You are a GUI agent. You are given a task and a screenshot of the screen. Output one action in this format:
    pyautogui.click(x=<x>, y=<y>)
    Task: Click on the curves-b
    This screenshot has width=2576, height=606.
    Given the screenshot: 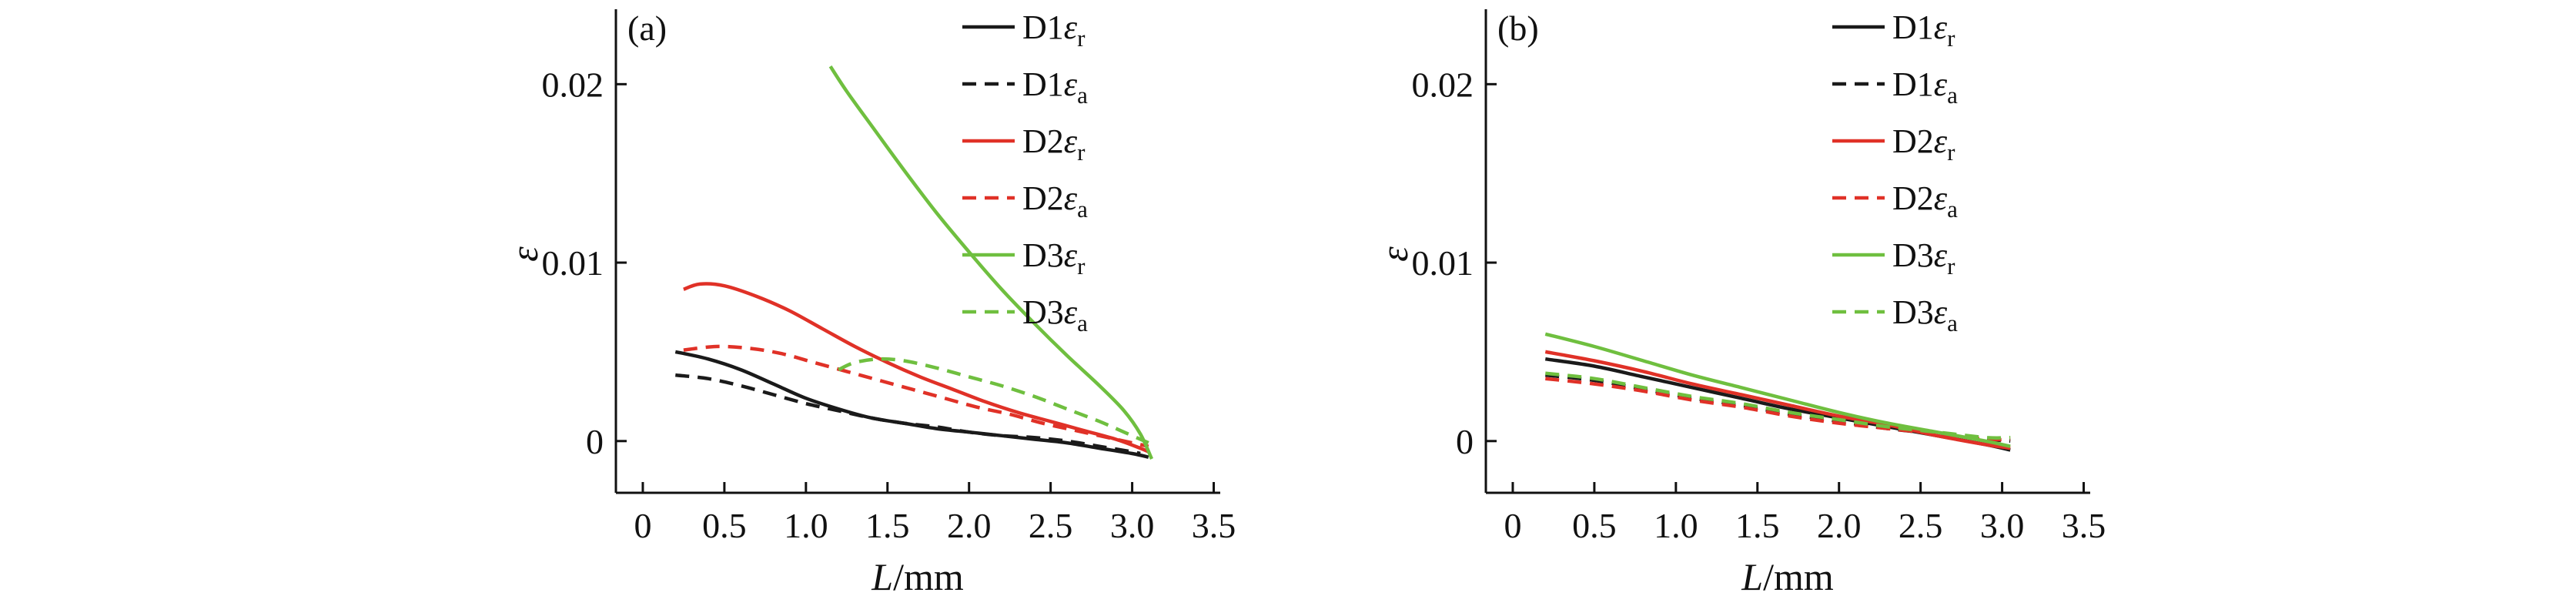 What is the action you would take?
    pyautogui.click(x=1778, y=392)
    